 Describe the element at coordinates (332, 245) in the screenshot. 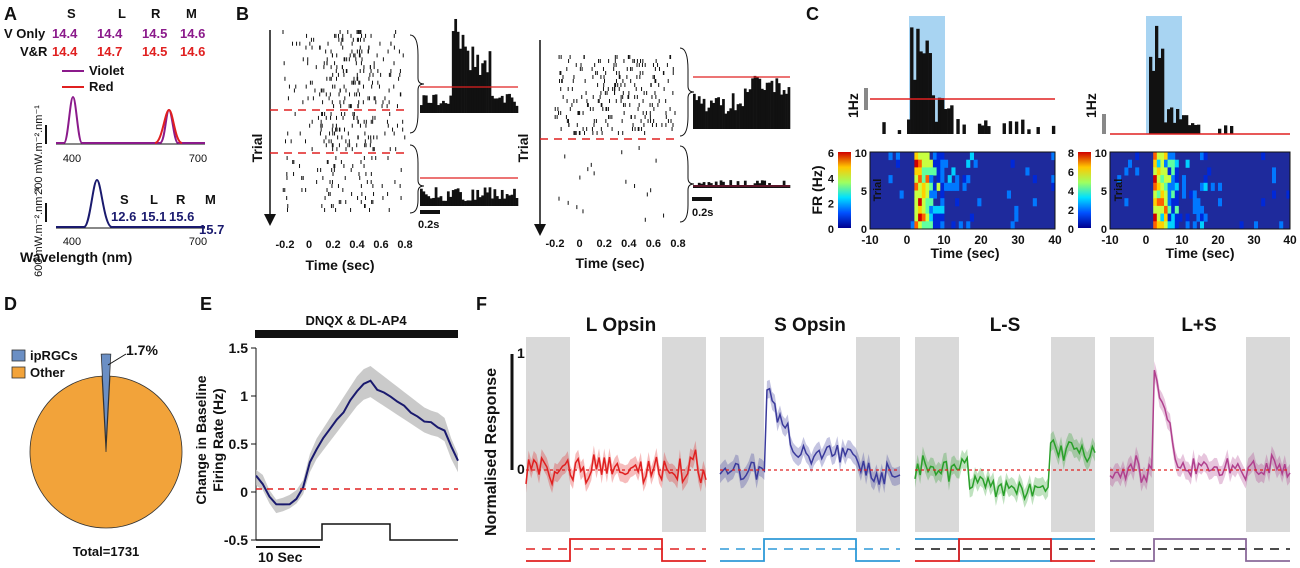

I see `x-tick-label: 0.2` at that location.